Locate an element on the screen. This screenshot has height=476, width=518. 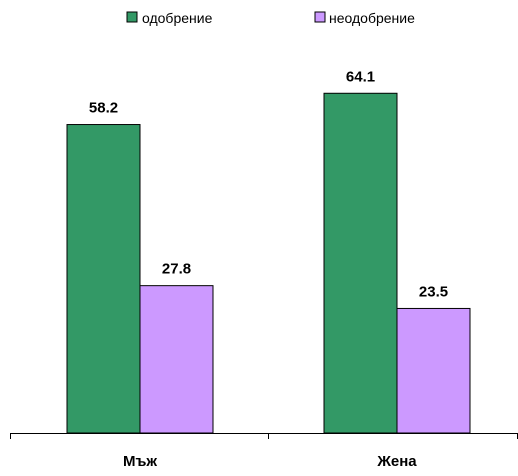
data-label: 58.2 is located at coordinates (103, 108).